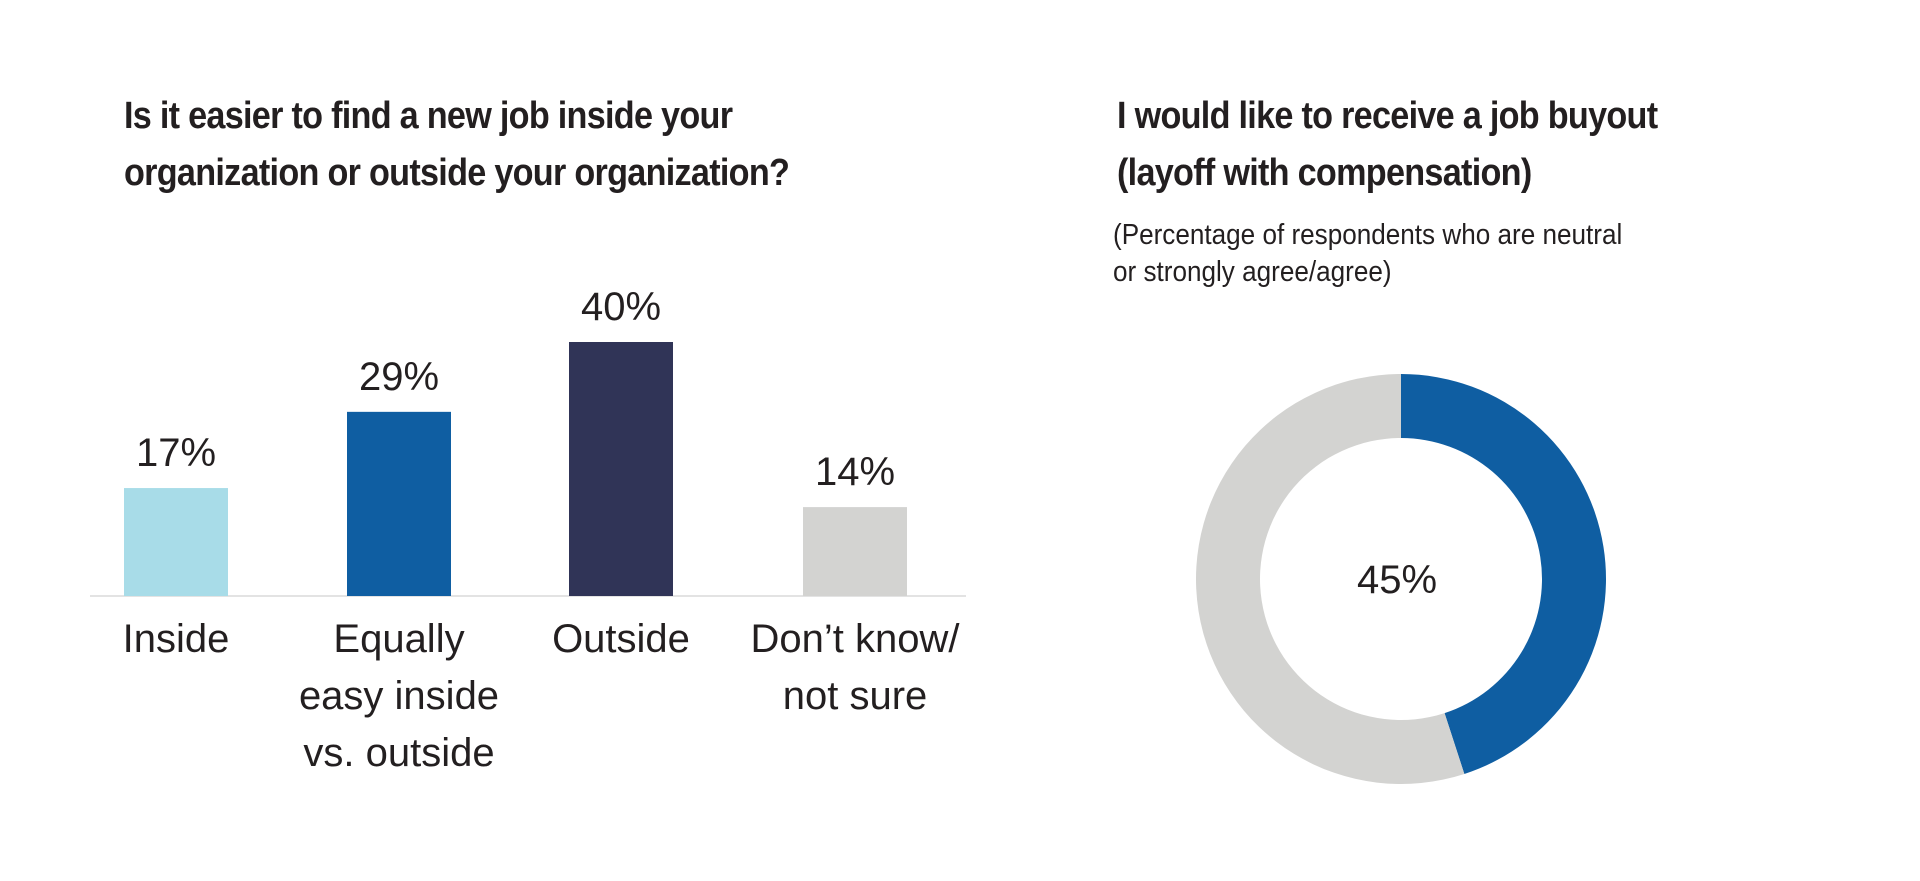  I want to click on bar-value-label-2: 29%, so click(399, 377).